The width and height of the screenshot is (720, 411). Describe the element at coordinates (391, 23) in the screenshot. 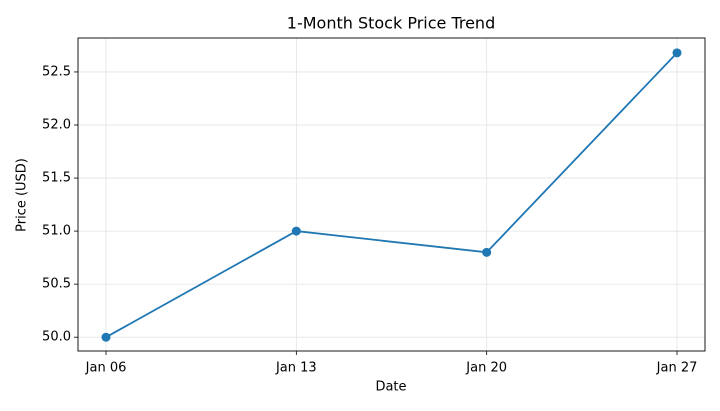

I see `chart-title: 1-Month Stock Price Trend` at that location.